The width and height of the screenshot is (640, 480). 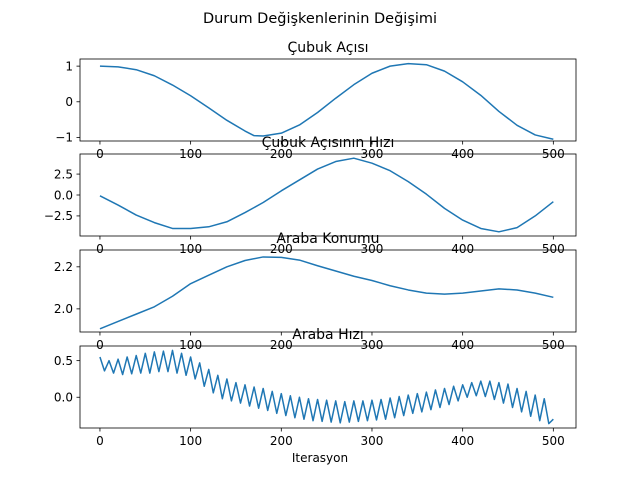 I want to click on subplot-title: Çubuk Açısının Hızı, so click(x=328, y=143).